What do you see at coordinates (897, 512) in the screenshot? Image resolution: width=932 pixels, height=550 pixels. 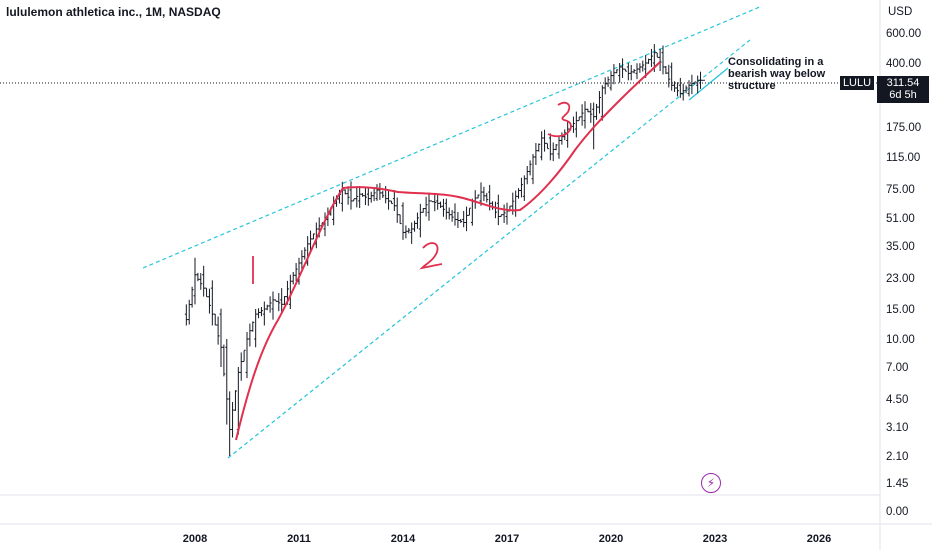 I see `price-tick-label: 0.00` at bounding box center [897, 512].